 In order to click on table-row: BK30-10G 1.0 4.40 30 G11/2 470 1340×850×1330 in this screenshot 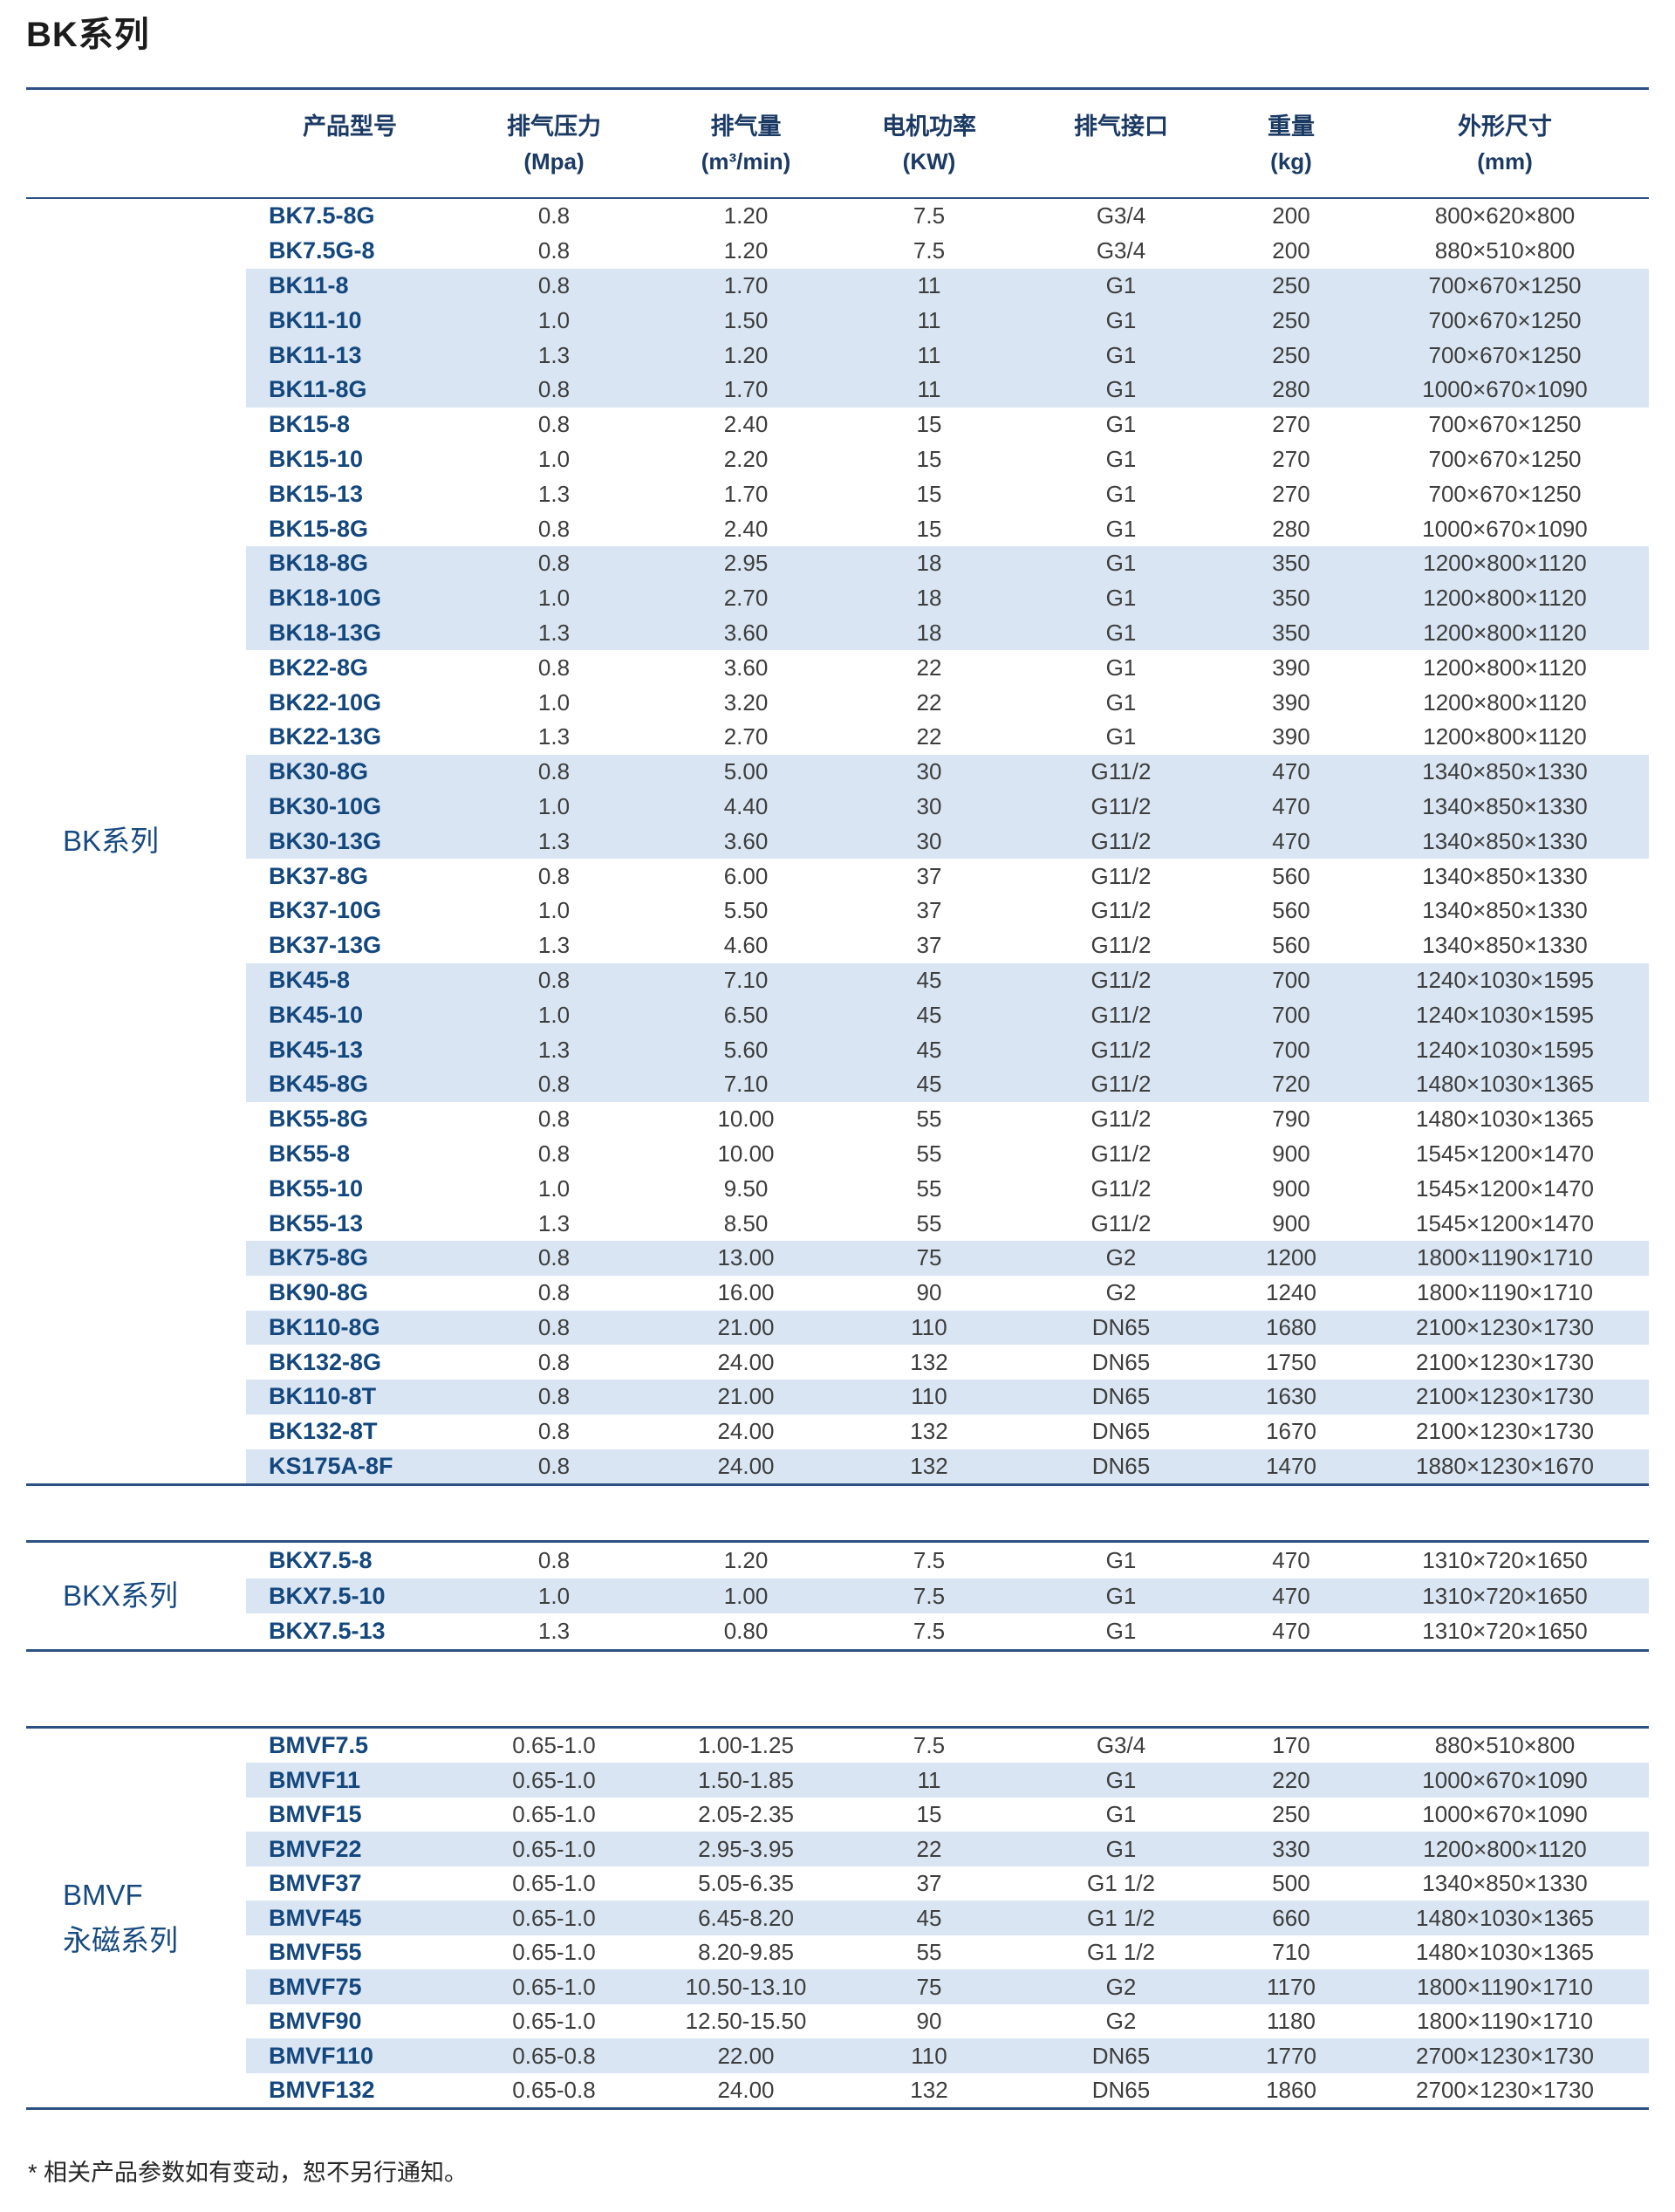, I will do `click(947, 807)`.